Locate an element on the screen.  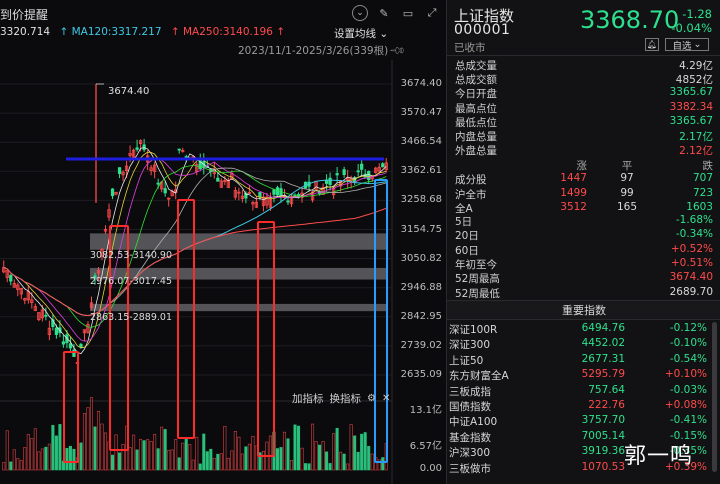
index-row: 三板成指 757.64 -0.03% is located at coordinates (578, 392).